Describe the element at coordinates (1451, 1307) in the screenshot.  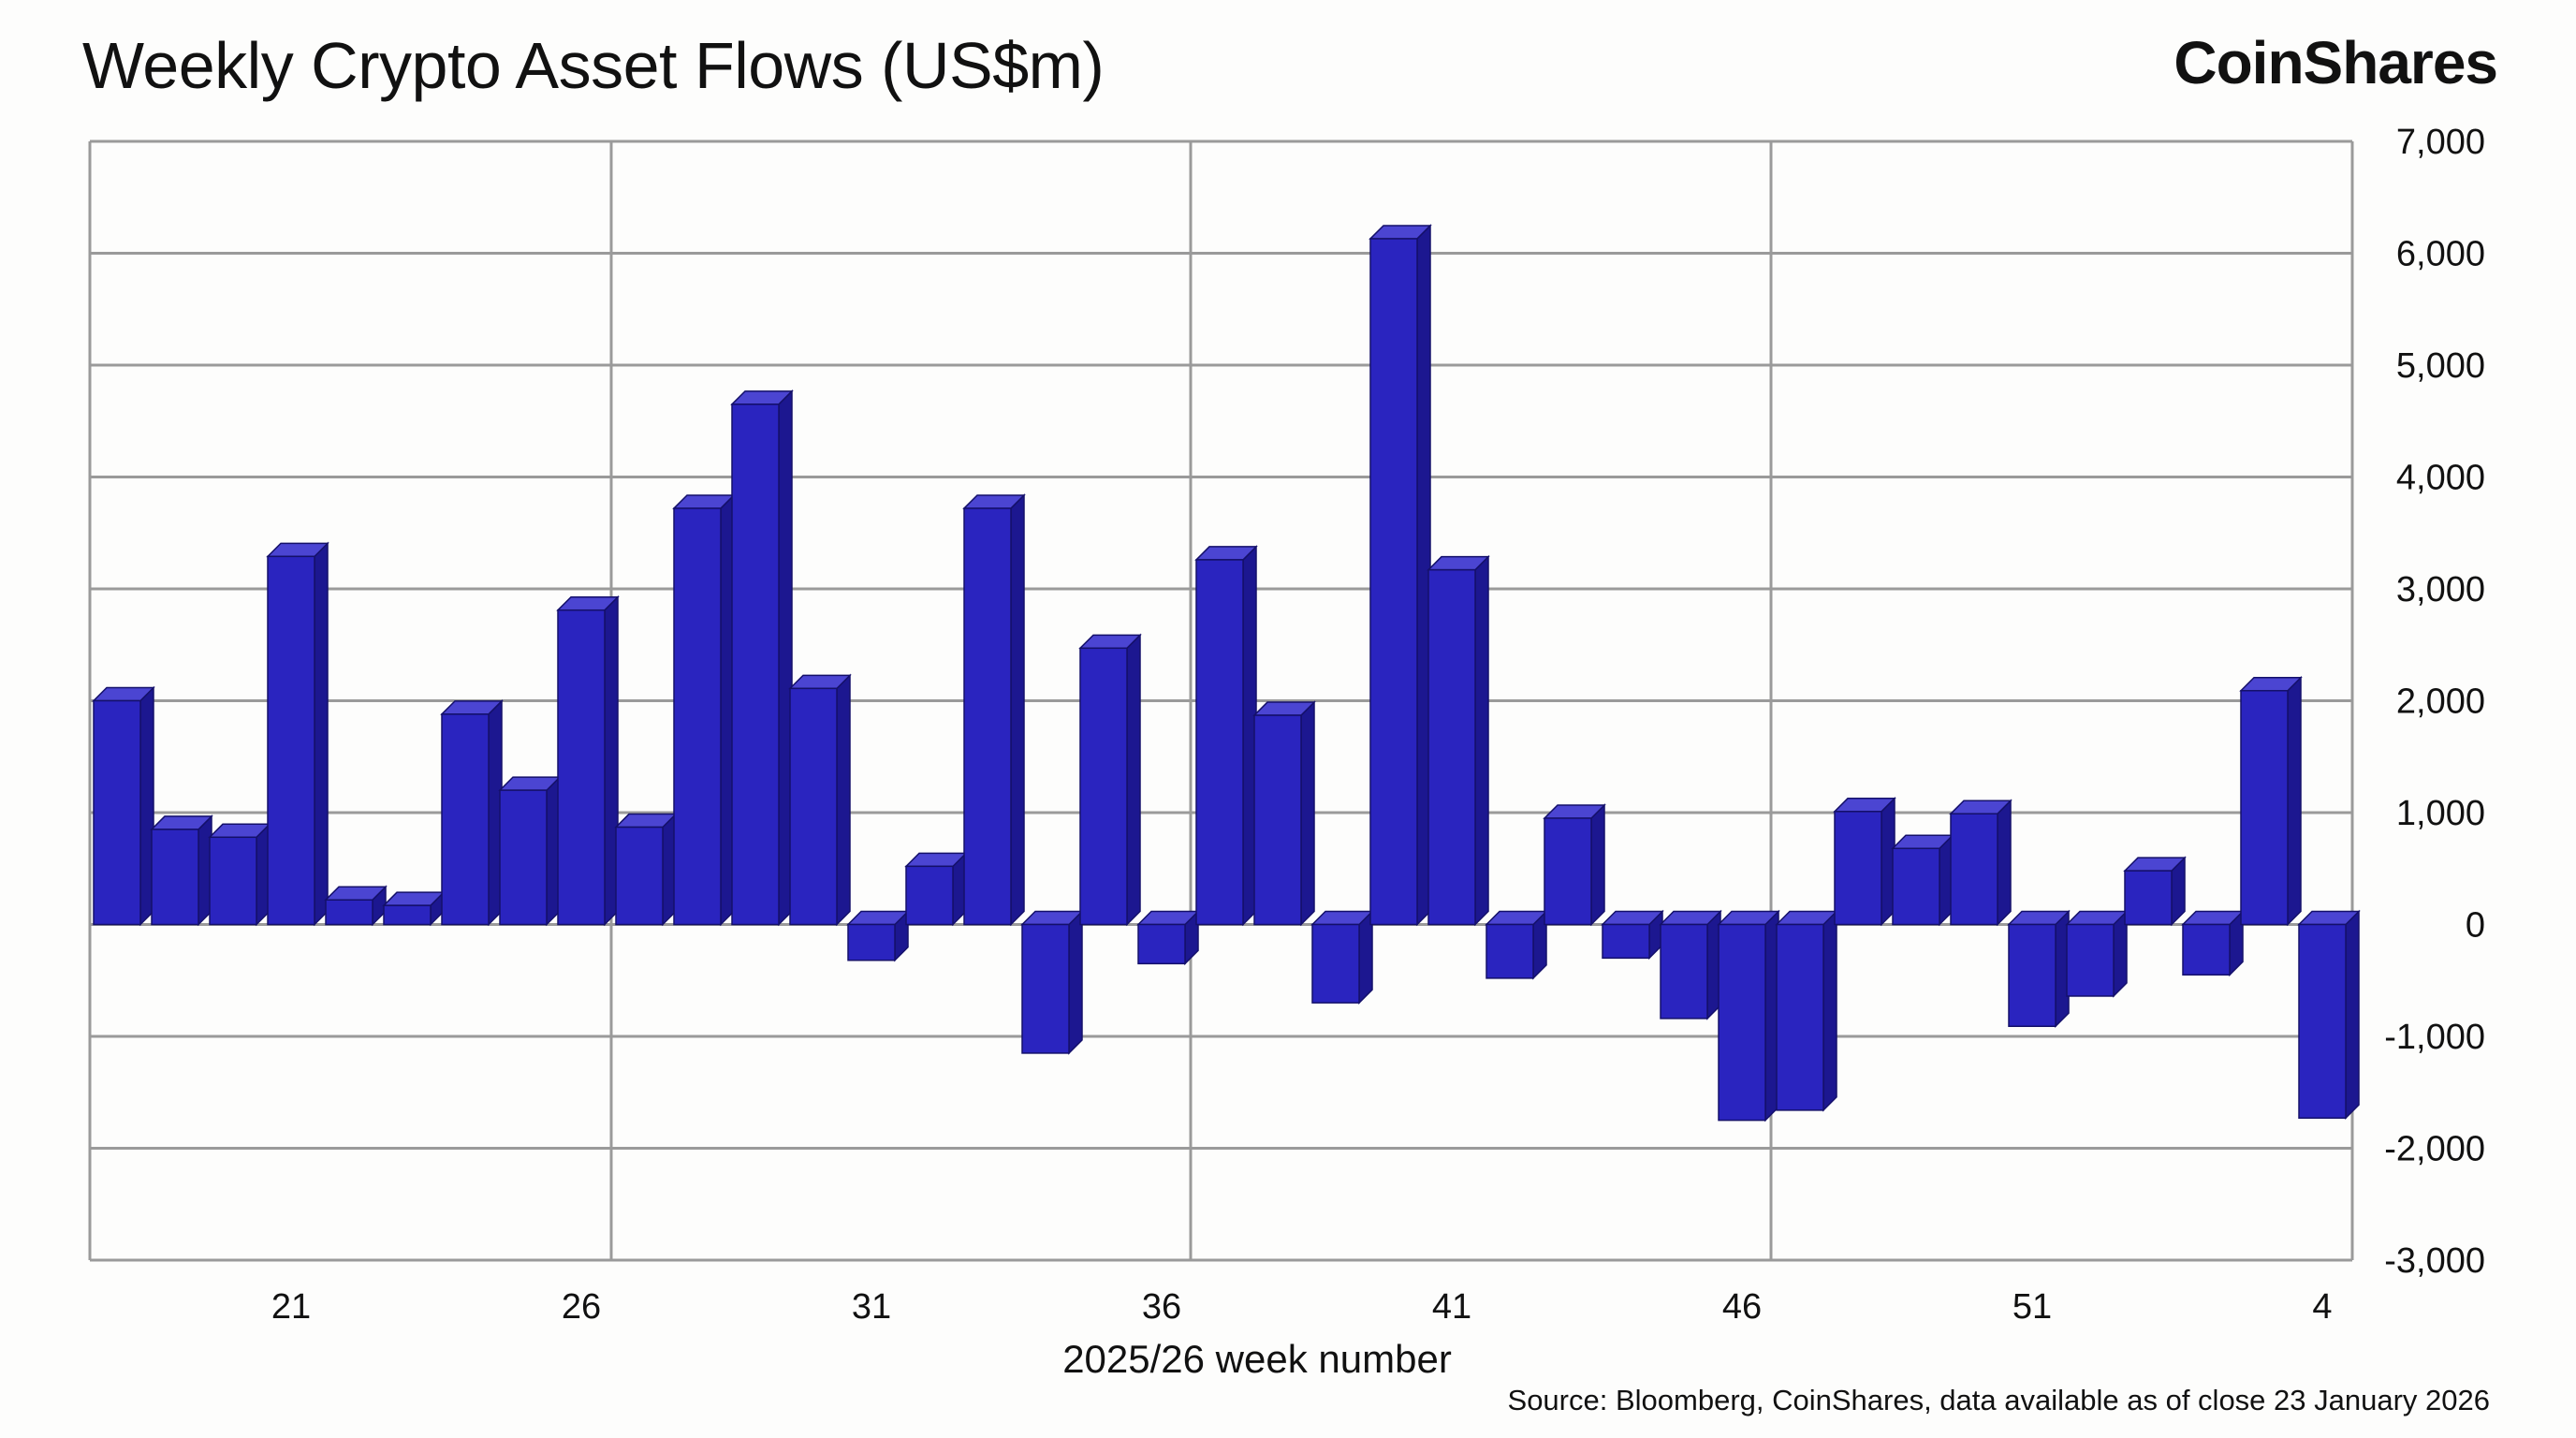
I see `x-tick-label: 41` at that location.